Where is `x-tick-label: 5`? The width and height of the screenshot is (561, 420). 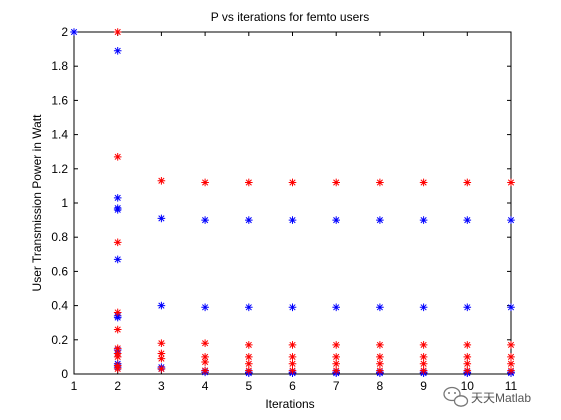
x-tick-label: 5 is located at coordinates (248, 386).